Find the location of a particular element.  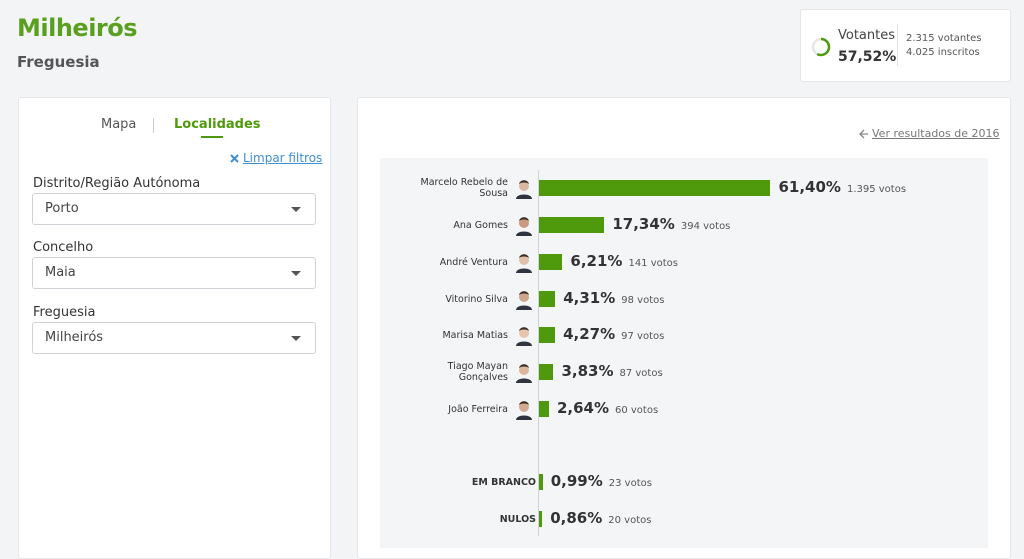

votes-label: 1.395 votos is located at coordinates (876, 189).